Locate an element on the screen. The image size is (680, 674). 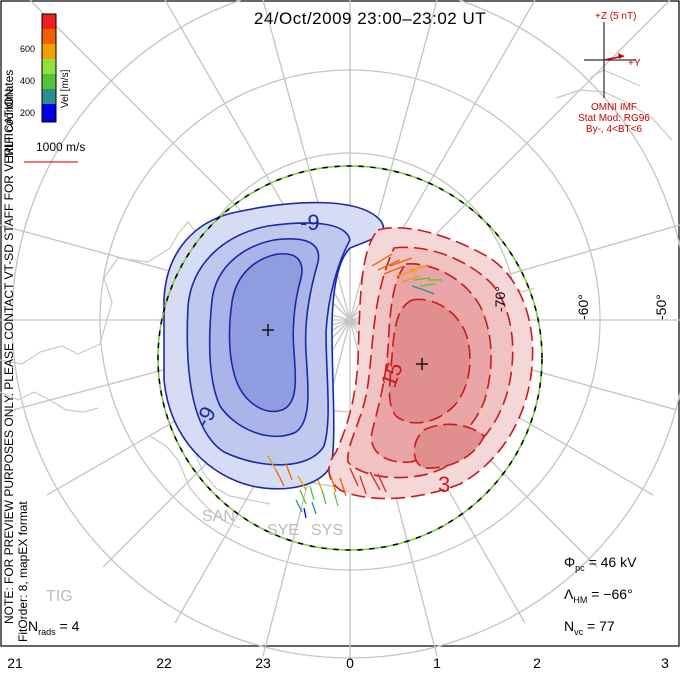
mlt-label-0: 0 is located at coordinates (350, 663).